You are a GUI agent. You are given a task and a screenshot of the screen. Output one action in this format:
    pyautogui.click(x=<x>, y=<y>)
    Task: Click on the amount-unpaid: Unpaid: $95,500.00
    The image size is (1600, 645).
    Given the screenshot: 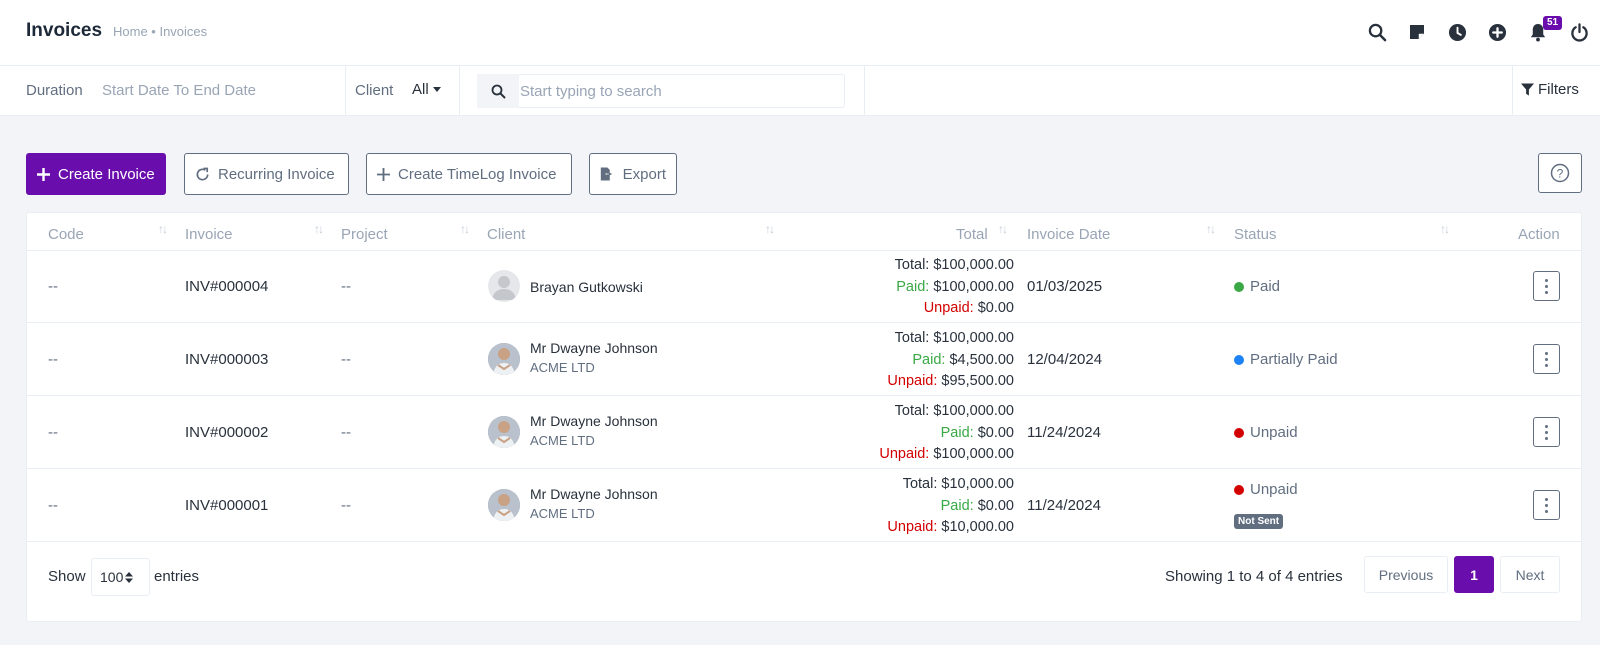 What is the action you would take?
    pyautogui.click(x=914, y=381)
    